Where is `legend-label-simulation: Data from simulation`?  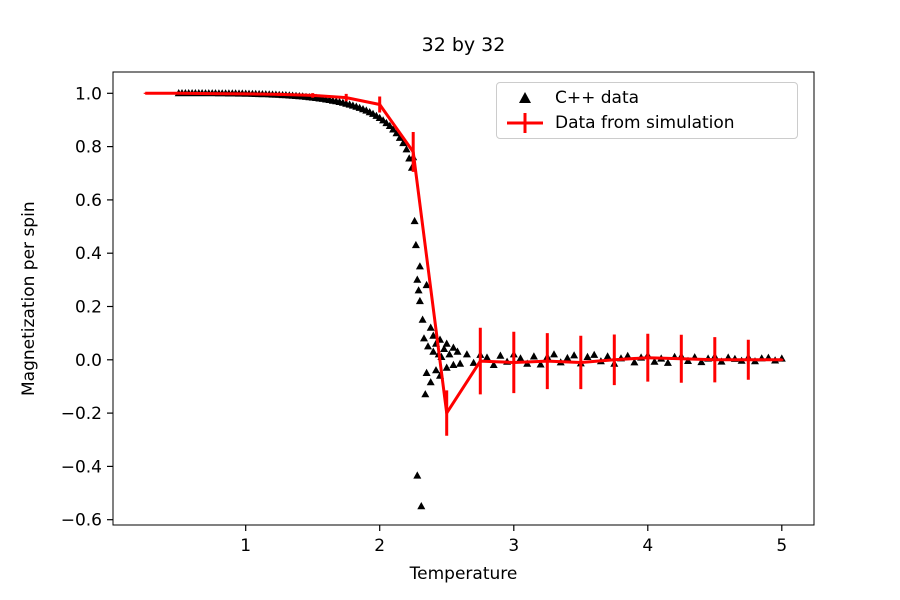 legend-label-simulation: Data from simulation is located at coordinates (645, 122).